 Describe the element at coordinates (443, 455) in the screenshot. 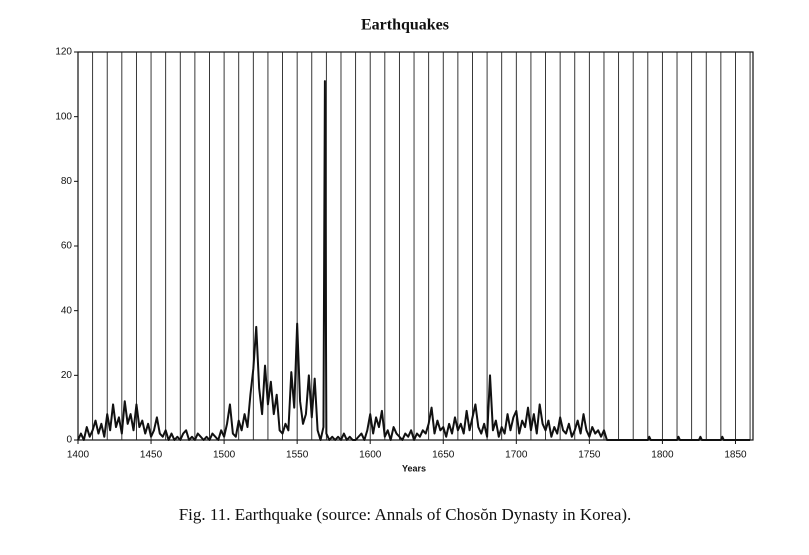

I see `x-tick-label: 1650` at that location.